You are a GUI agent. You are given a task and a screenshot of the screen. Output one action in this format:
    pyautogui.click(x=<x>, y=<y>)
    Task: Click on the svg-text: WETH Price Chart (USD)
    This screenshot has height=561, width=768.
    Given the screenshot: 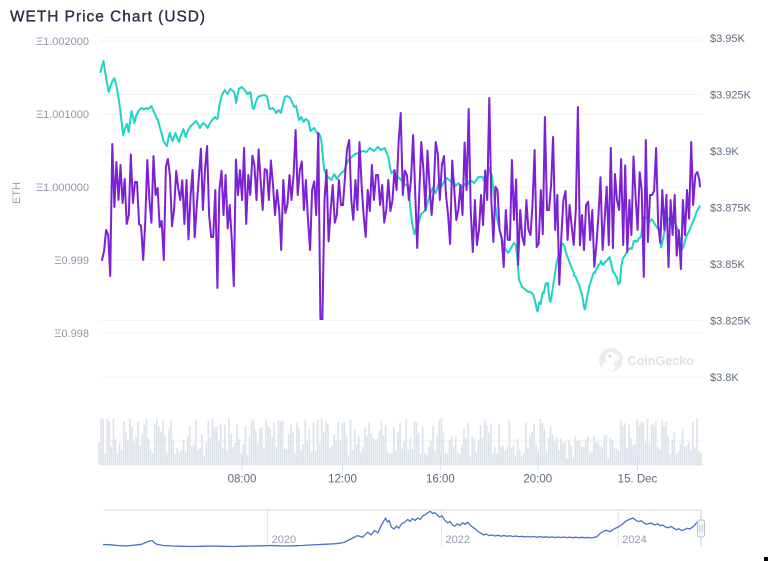 What is the action you would take?
    pyautogui.click(x=108, y=17)
    